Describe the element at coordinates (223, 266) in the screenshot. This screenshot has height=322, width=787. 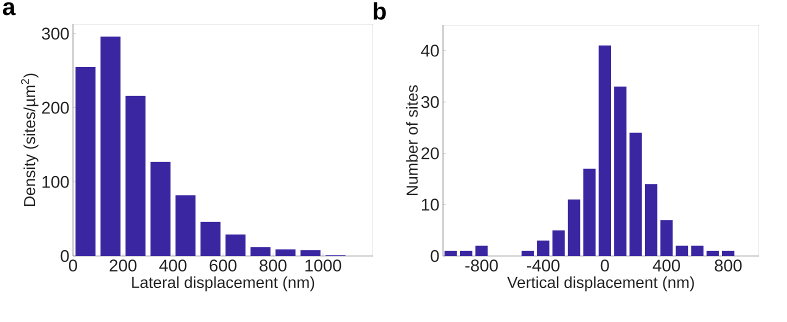
I see `x-tick-label: 600` at that location.